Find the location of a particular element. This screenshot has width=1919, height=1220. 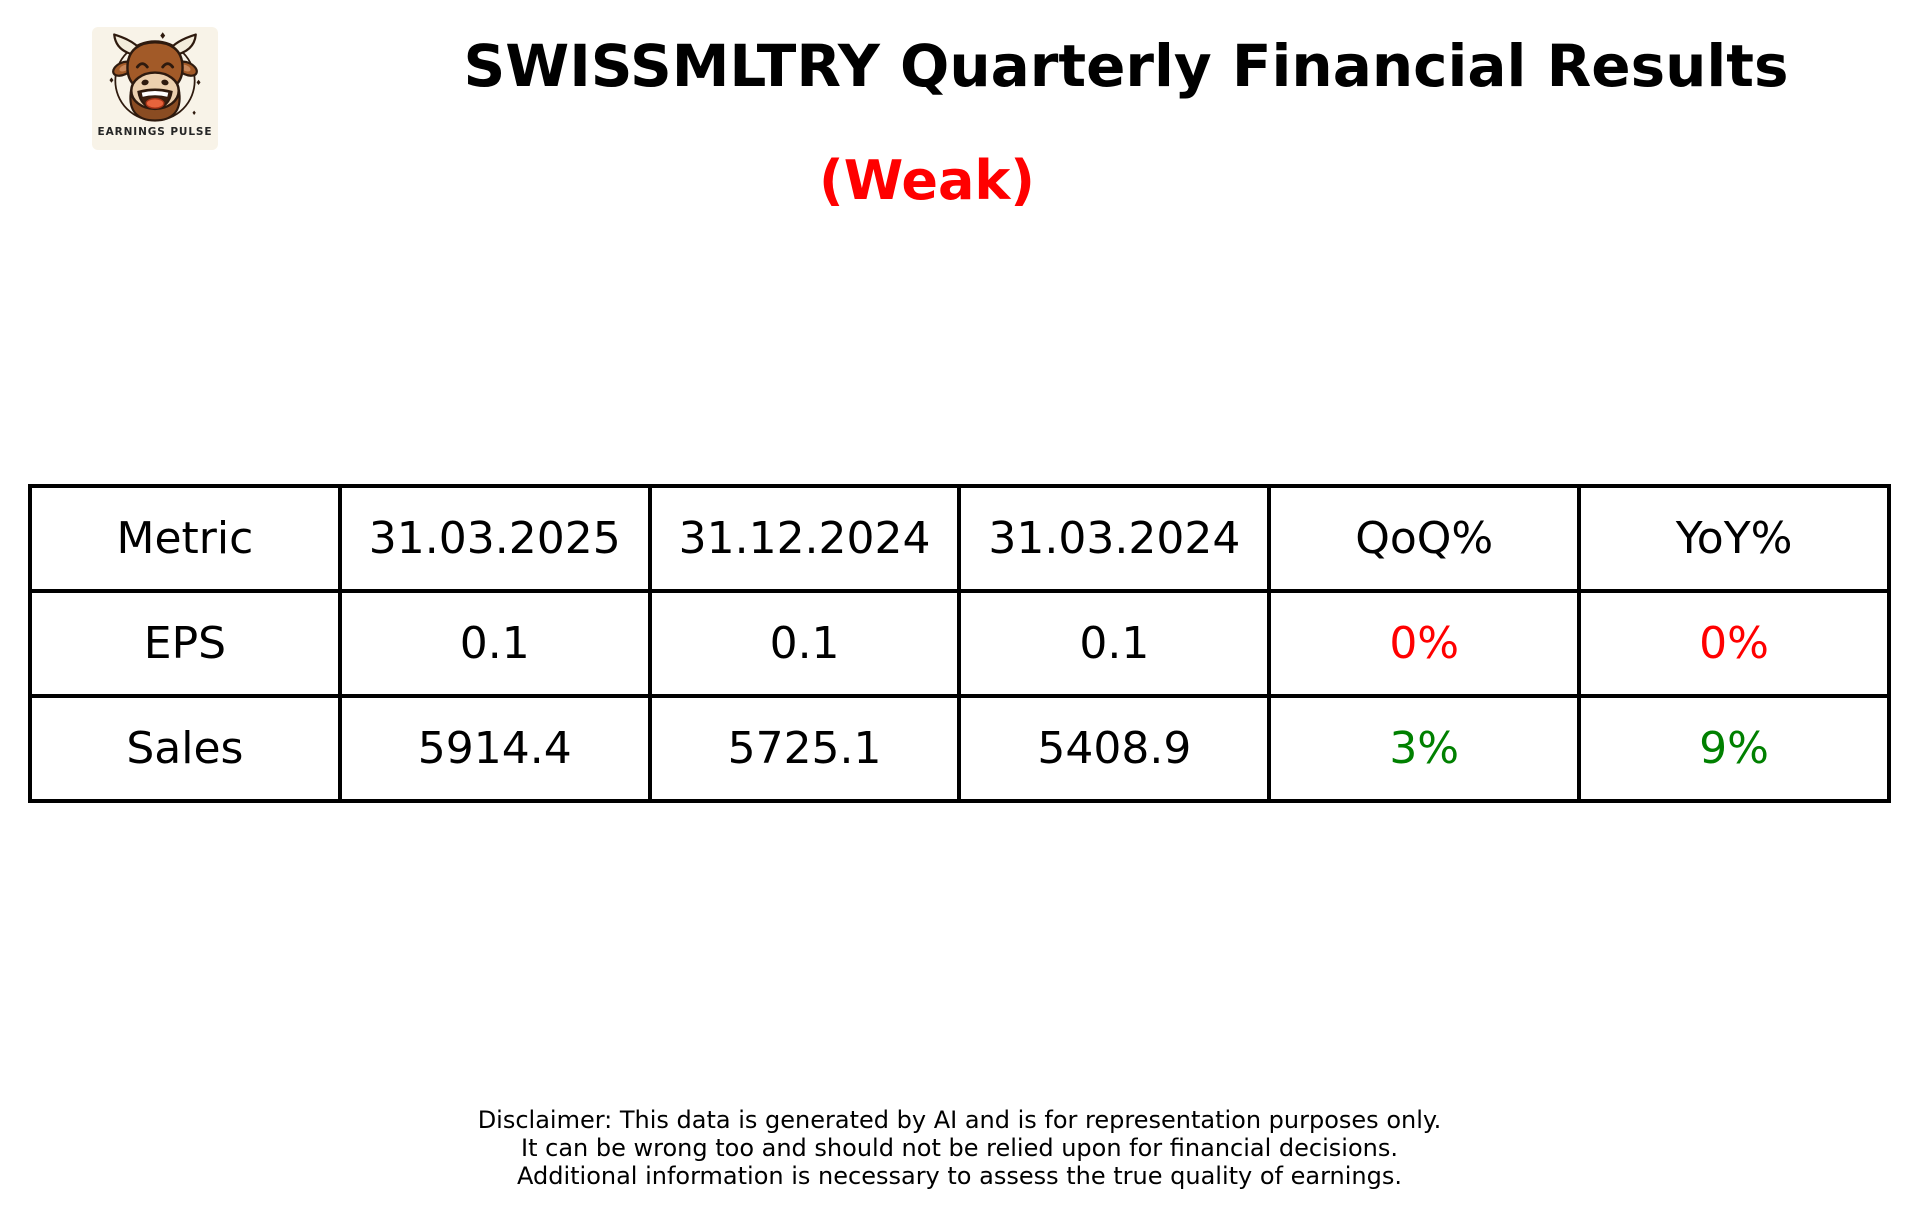

cell-sales-metric: Sales is located at coordinates (185, 748).